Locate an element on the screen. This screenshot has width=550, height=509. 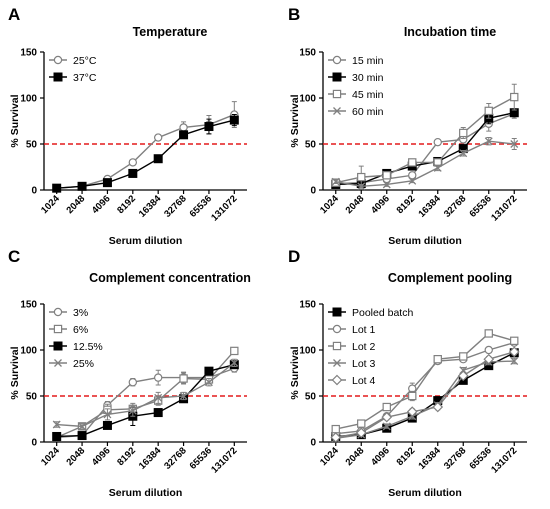
legend-label: Lot 4 is located at coordinates (364, 381).